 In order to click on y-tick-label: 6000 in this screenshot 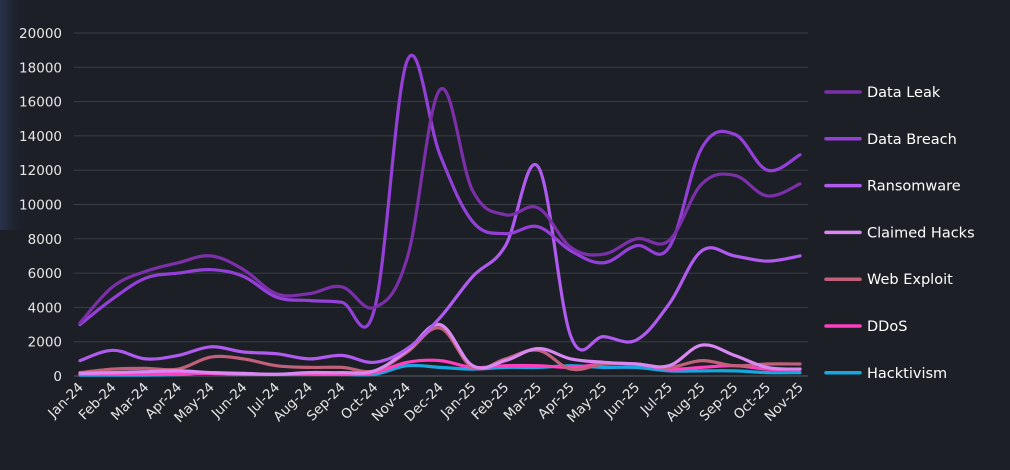, I will do `click(45, 274)`.